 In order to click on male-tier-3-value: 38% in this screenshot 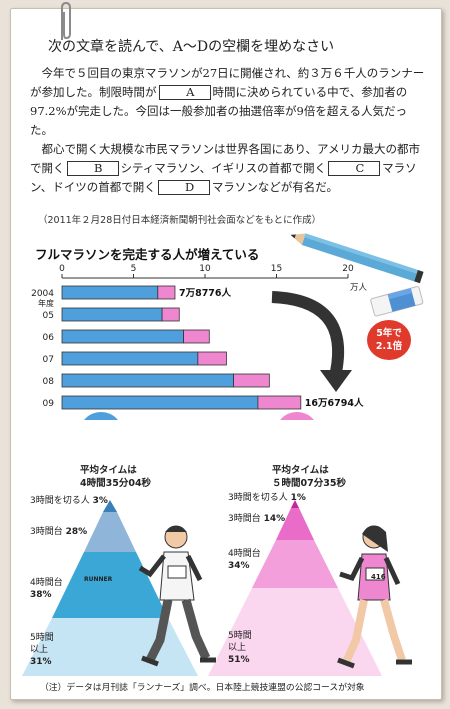, I will do `click(41, 595)`.